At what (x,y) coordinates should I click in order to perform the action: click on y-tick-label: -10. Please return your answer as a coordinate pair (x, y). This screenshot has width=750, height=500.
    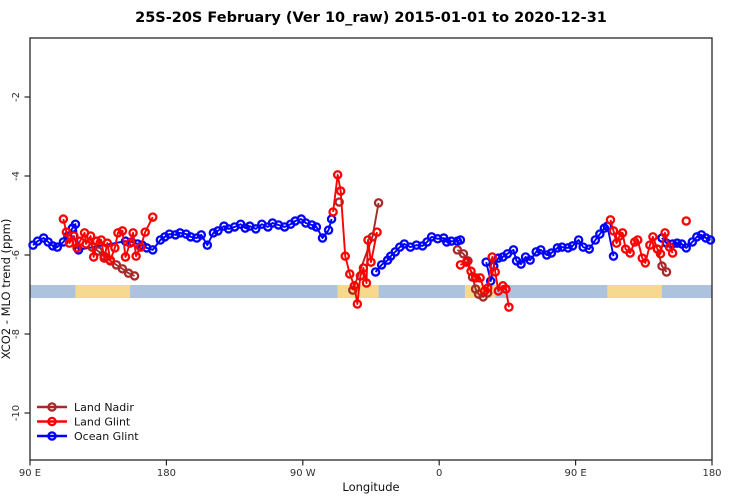
    Looking at the image, I should click on (16, 413).